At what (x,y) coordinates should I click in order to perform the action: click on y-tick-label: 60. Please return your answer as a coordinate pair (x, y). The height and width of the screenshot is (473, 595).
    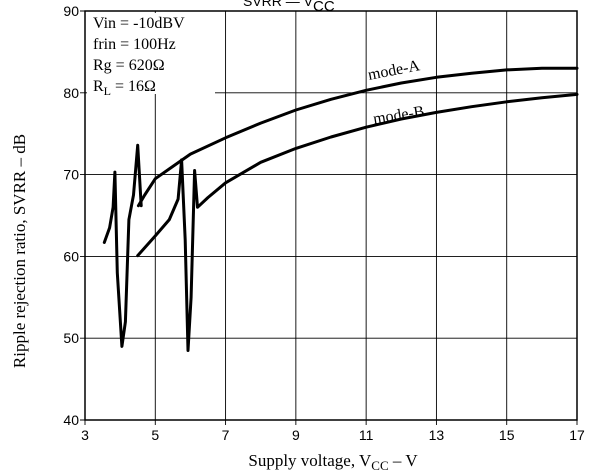
    Looking at the image, I should click on (71, 256).